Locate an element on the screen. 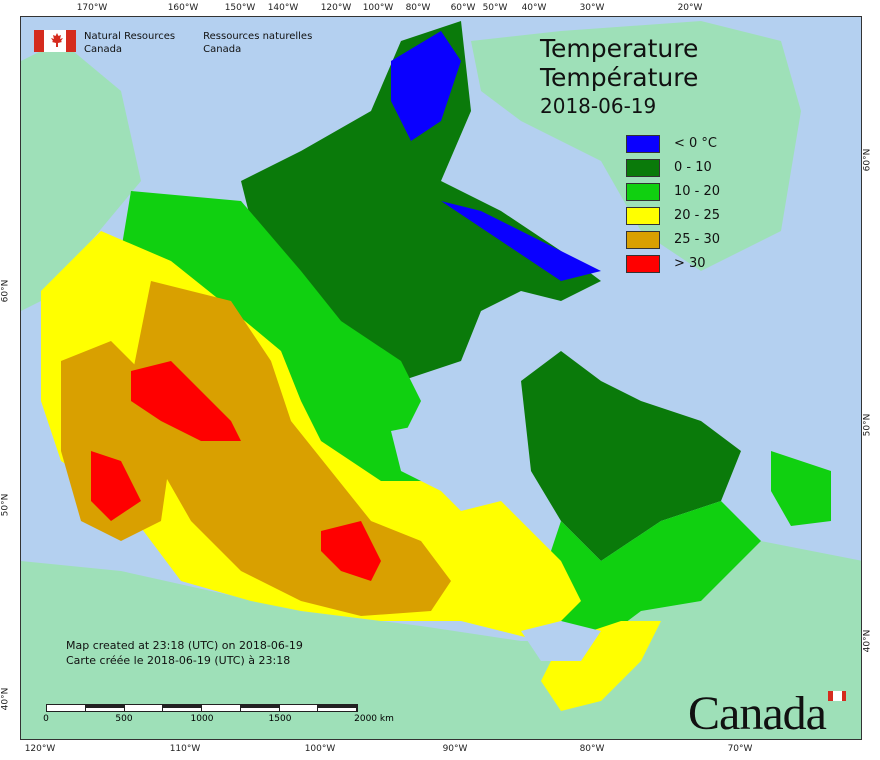 The image size is (880, 760). bottom-tick: 90°W is located at coordinates (455, 749).